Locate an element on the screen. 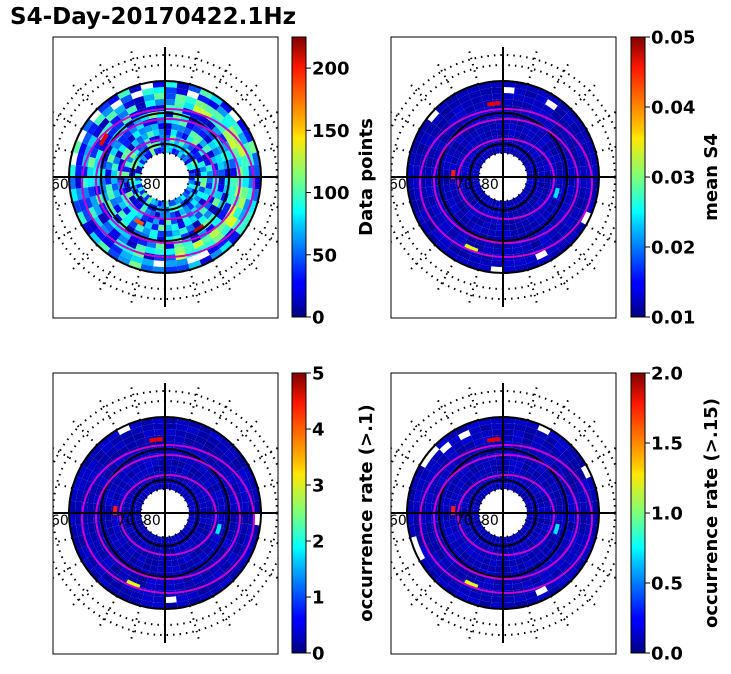  colorbar: 0.0 0.5 1.0 1.5 2.0 occurrence rate (>.15) is located at coordinates (676, 514).